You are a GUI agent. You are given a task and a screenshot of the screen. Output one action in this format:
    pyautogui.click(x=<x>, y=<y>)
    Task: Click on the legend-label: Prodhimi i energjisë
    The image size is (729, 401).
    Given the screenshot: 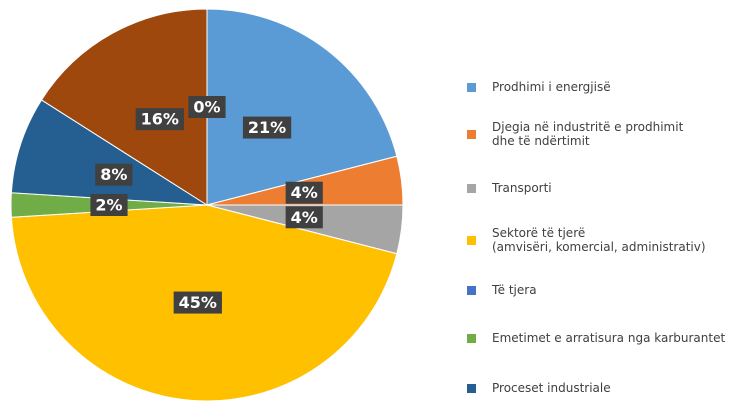 What is the action you would take?
    pyautogui.click(x=551, y=87)
    